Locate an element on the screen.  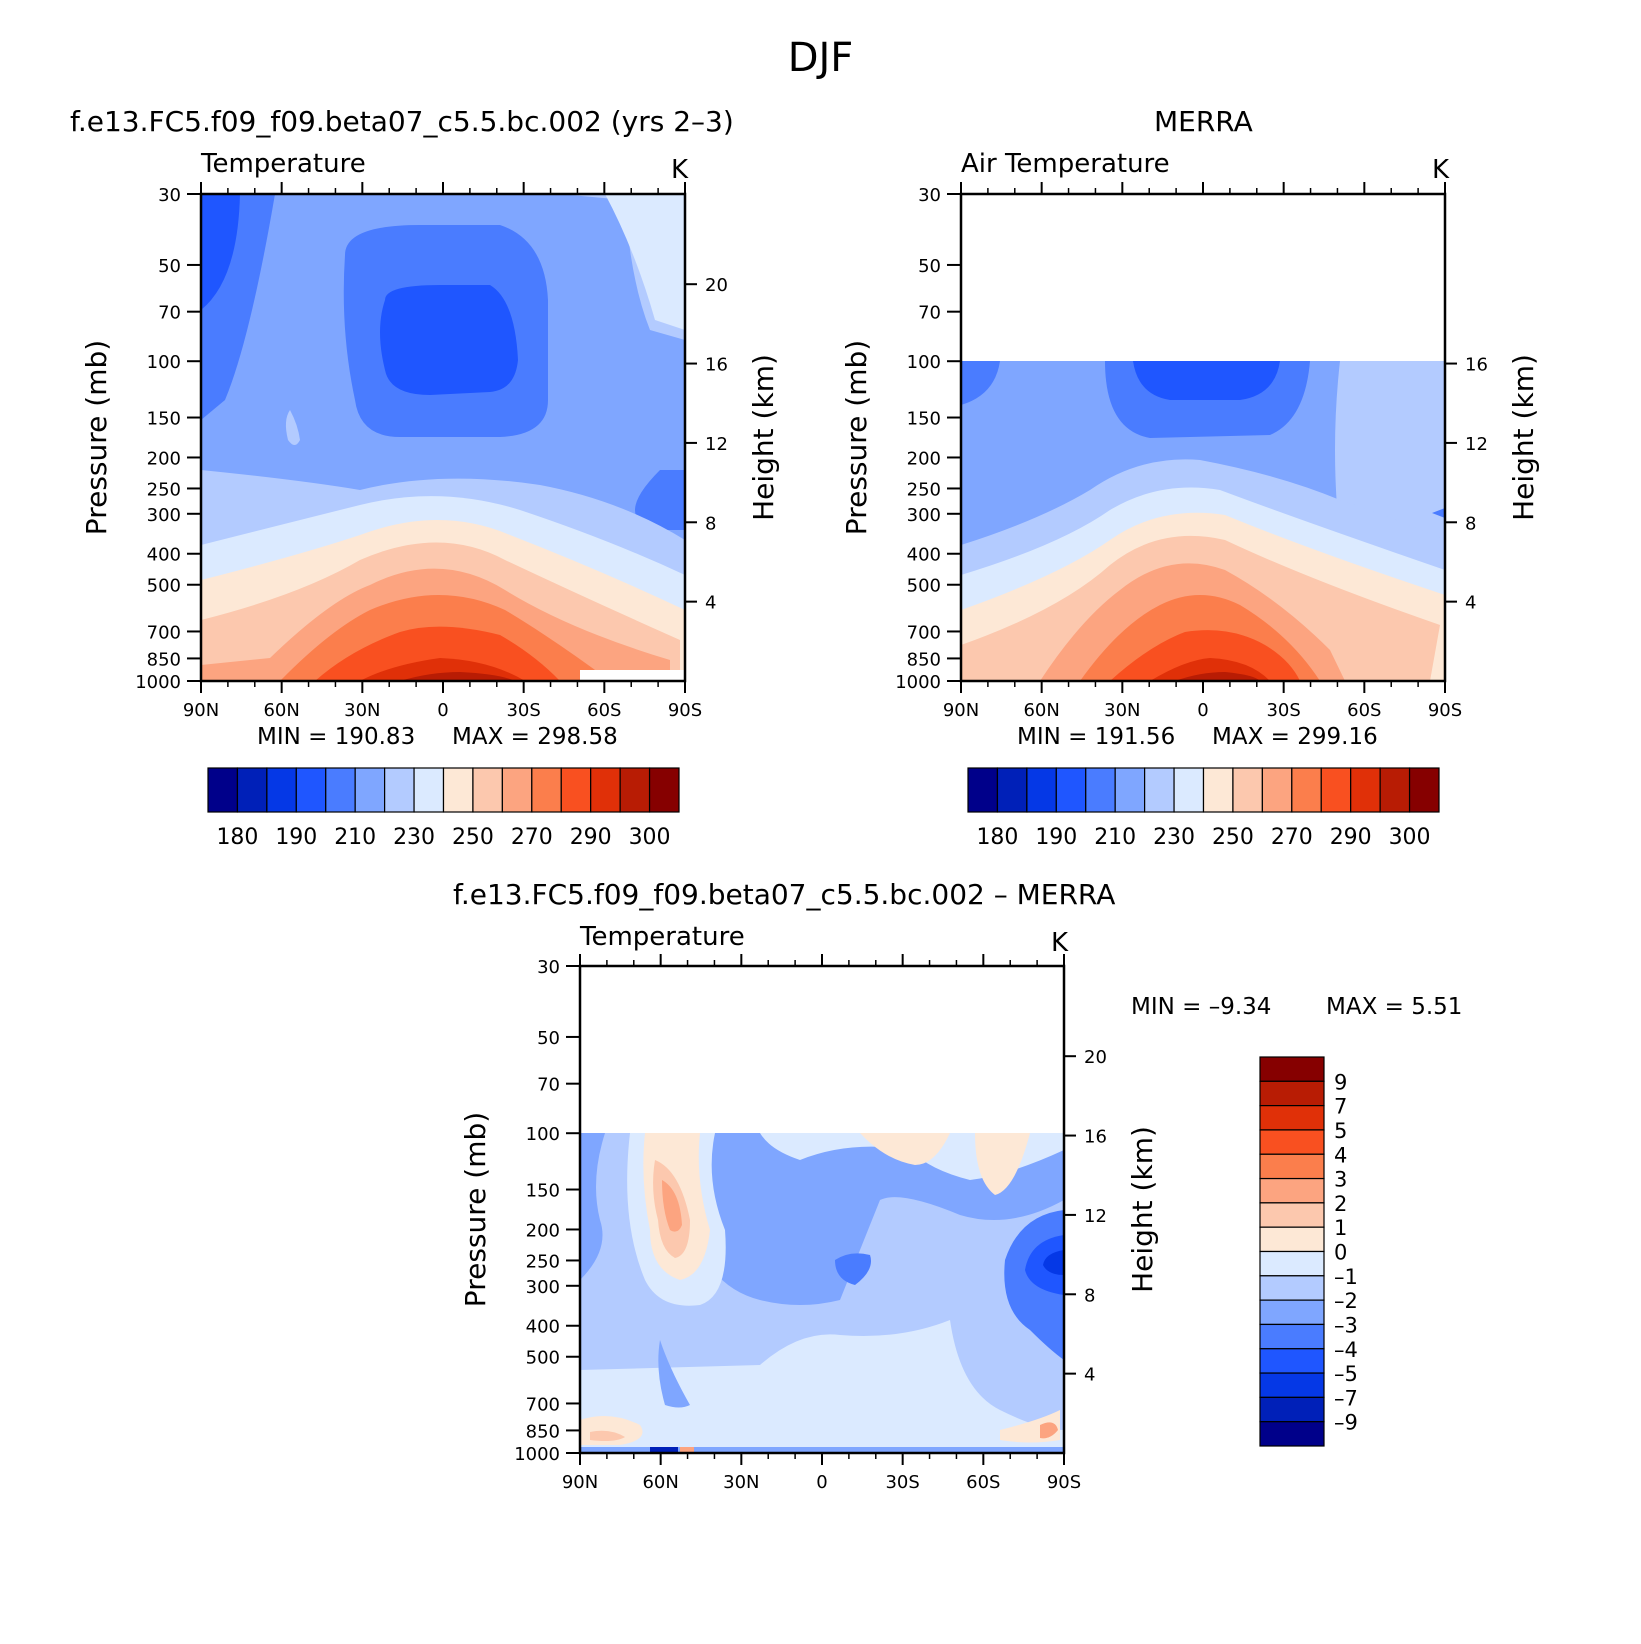
colorbar-label: 1 is located at coordinates (1340, 1228).